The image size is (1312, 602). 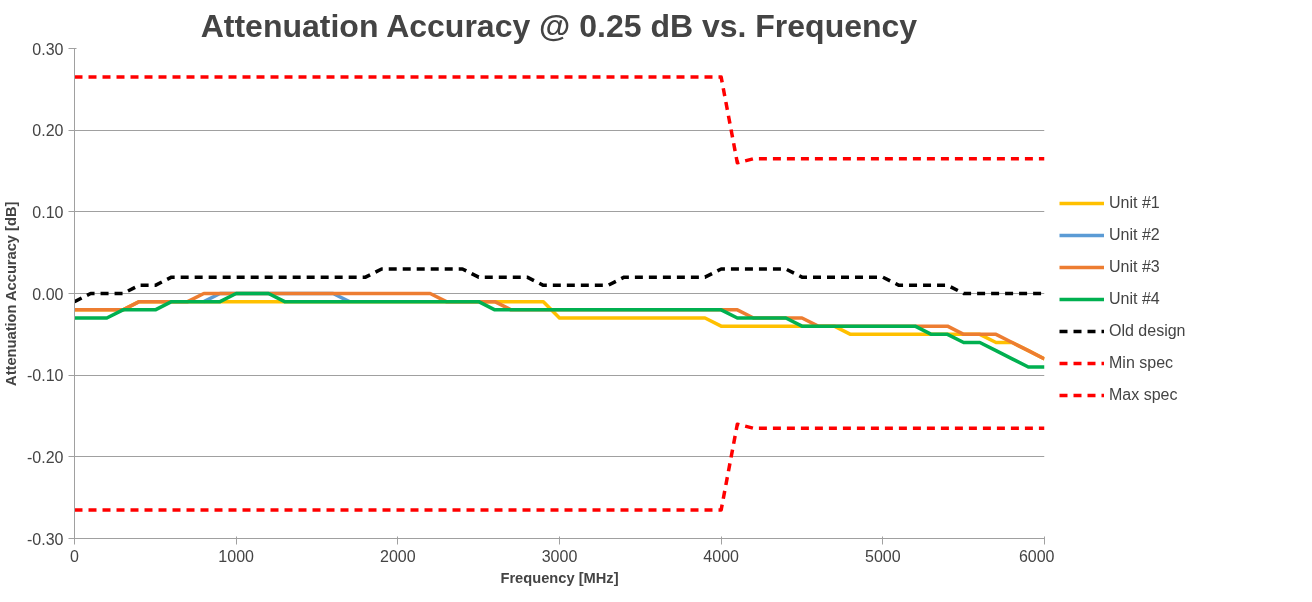 What do you see at coordinates (1036, 556) in the screenshot?
I see `x-tick-label: 6000` at bounding box center [1036, 556].